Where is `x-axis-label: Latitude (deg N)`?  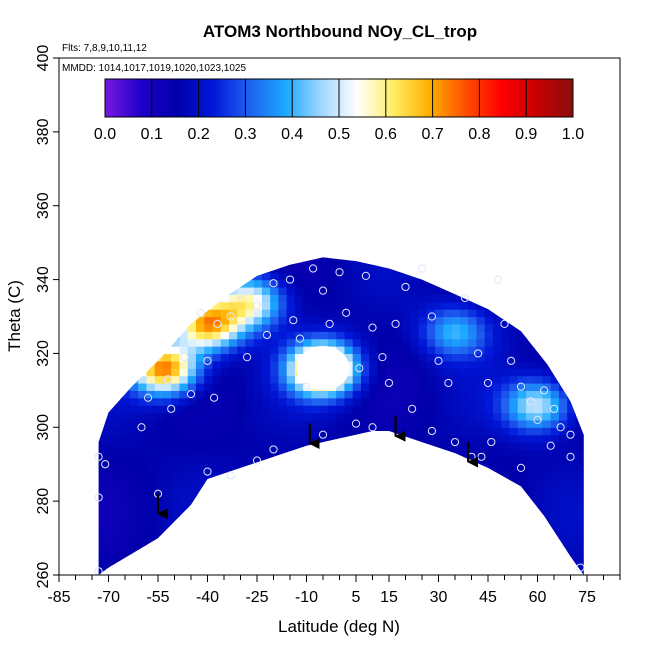
x-axis-label: Latitude (deg N) is located at coordinates (339, 626).